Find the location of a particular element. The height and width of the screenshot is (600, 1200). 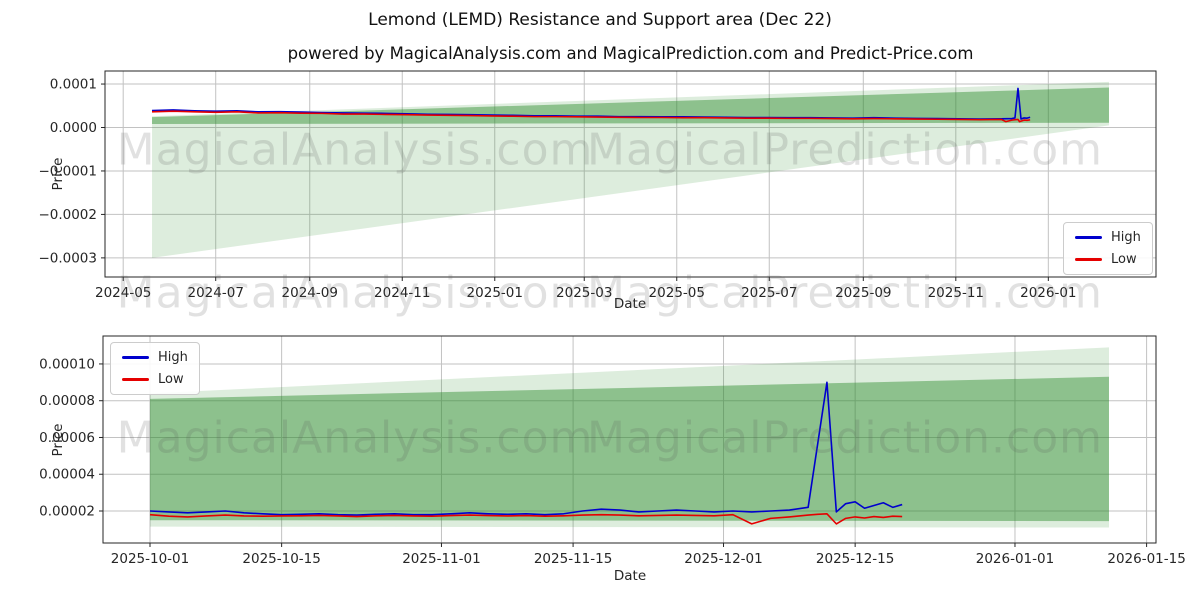

x-tick-label: 2025-11-01 is located at coordinates (441, 559).